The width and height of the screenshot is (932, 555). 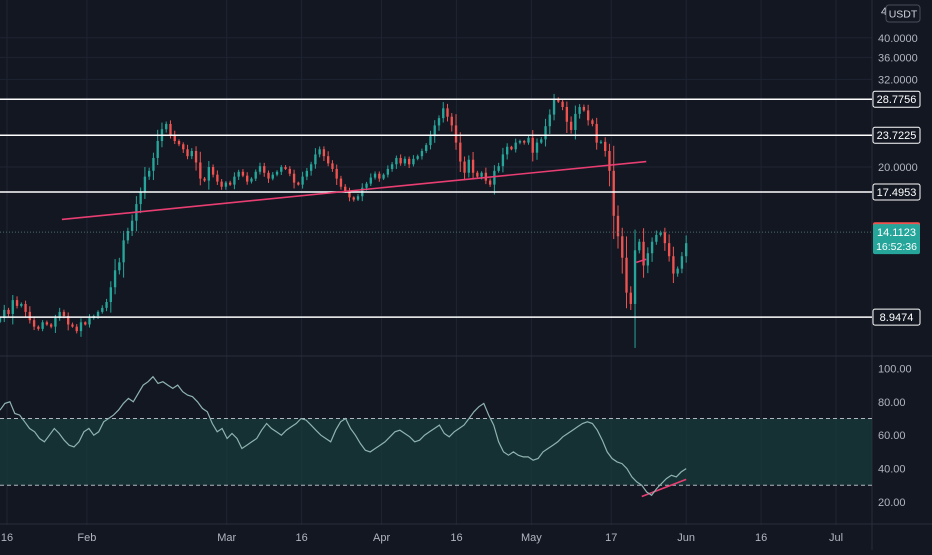 What do you see at coordinates (903, 13) in the screenshot?
I see `currency-badge` at bounding box center [903, 13].